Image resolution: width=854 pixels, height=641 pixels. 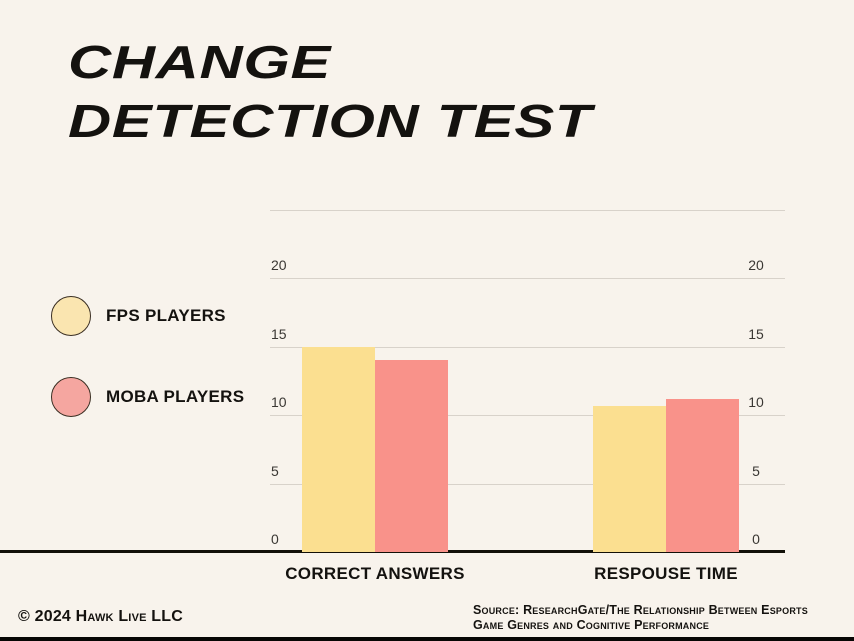 What do you see at coordinates (338, 449) in the screenshot?
I see `bar-fps-players-correct-answers` at bounding box center [338, 449].